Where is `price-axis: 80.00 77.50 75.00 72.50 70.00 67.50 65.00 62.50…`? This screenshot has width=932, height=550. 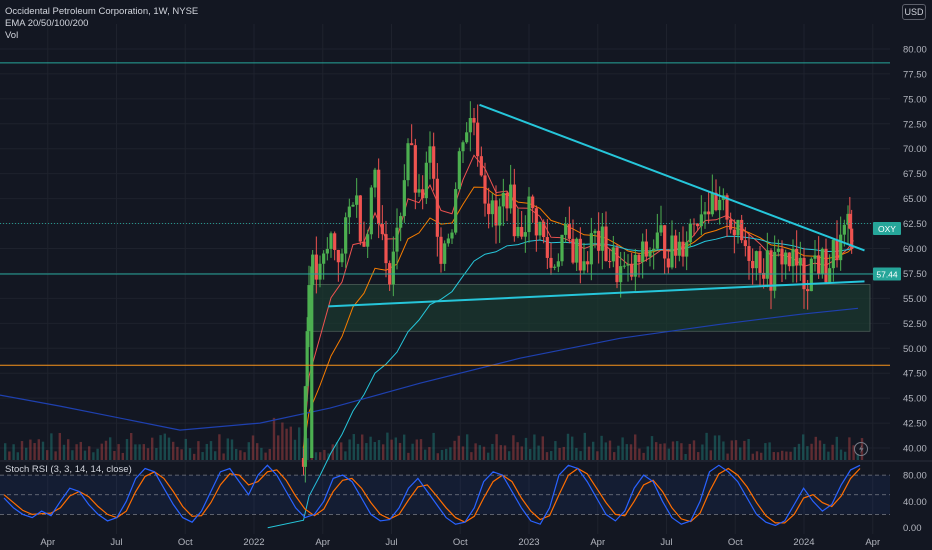
price-axis: 80.00 77.50 75.00 72.50 70.00 67.50 65.00 62.50… is located at coordinates (915, 249).